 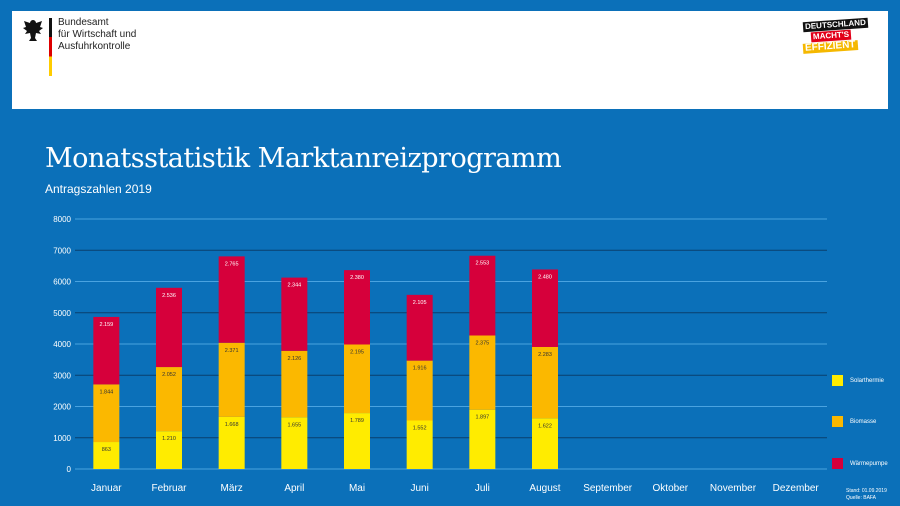 I want to click on x-tick-label: November, so click(x=733, y=488).